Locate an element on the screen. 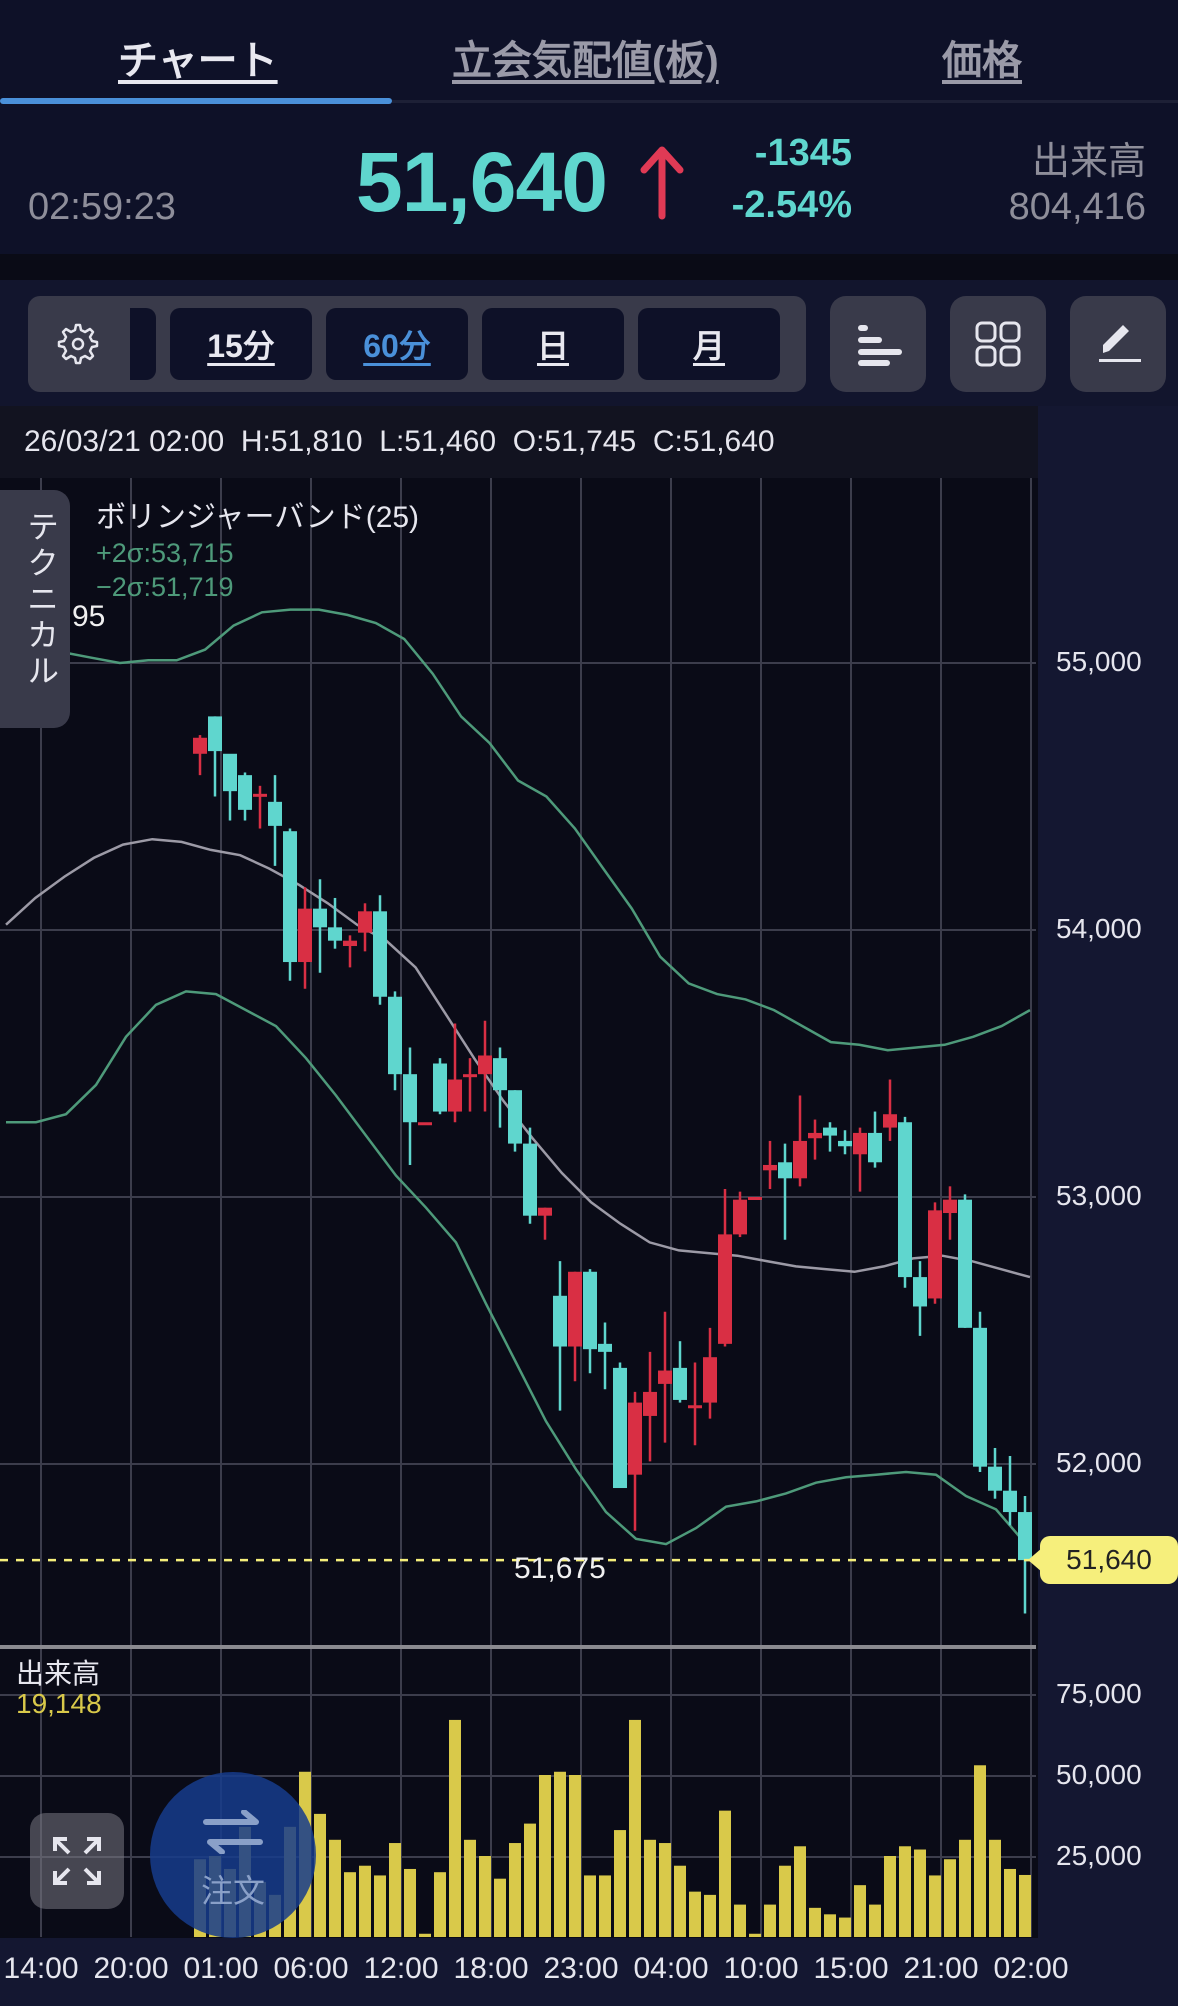 Image resolution: width=1178 pixels, height=2006 pixels. chart-settings-button is located at coordinates (78, 344).